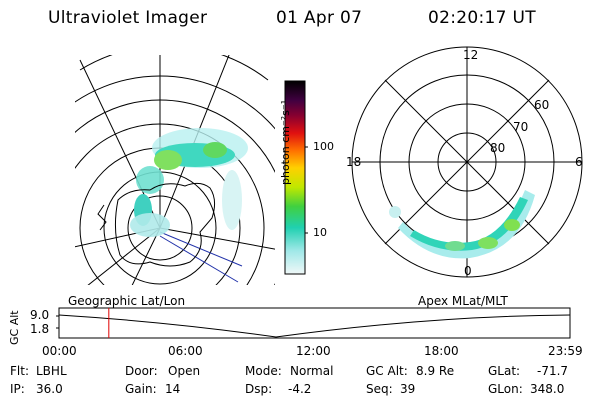 Image resolution: width=600 pixels, height=400 pixels. I want to click on ip-label: IP:, so click(17, 389).